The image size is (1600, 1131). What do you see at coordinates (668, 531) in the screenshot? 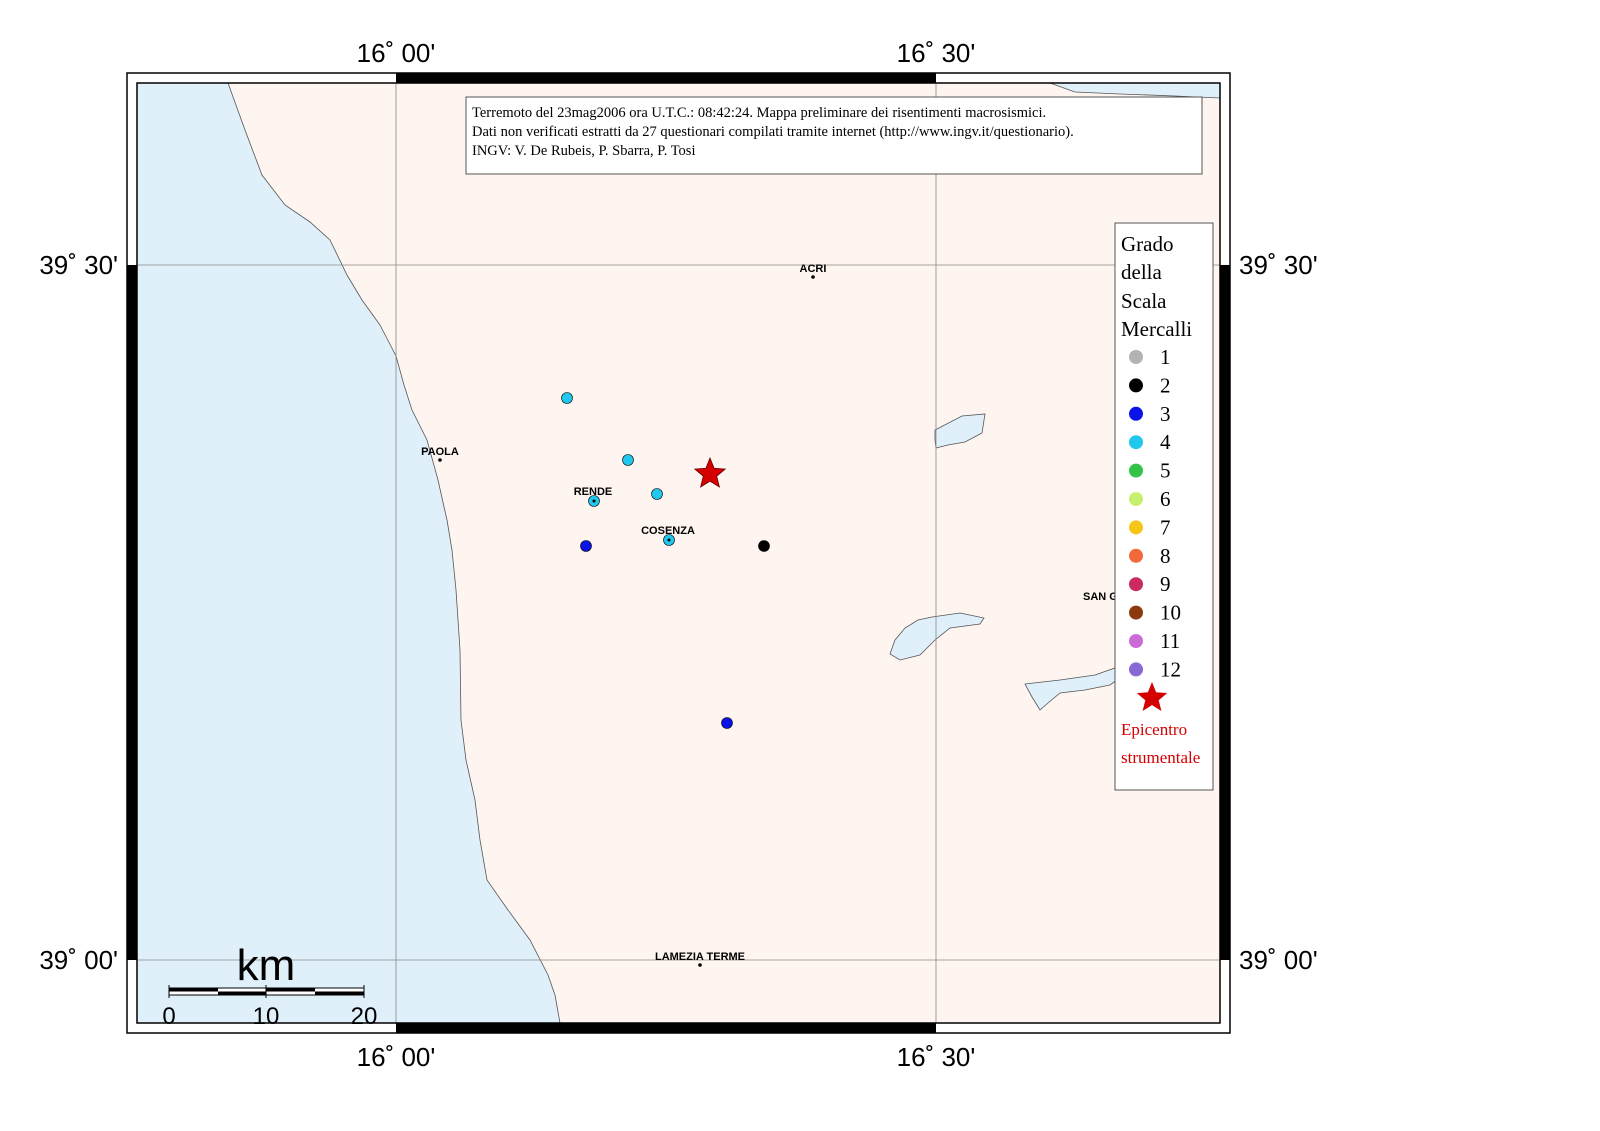
I see `city-label-cosenza: COSENZA` at bounding box center [668, 531].